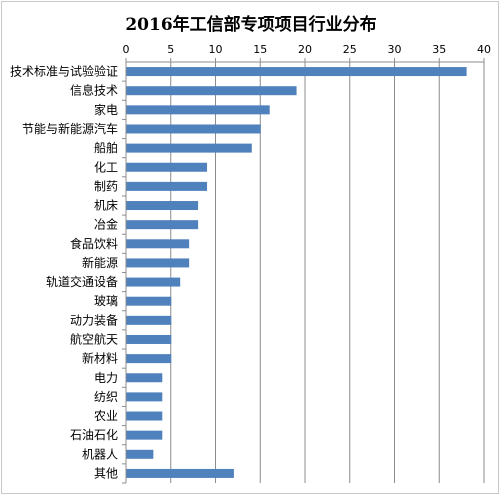 The height and width of the screenshot is (497, 502). I want to click on x-tick-label: 0, so click(126, 49).